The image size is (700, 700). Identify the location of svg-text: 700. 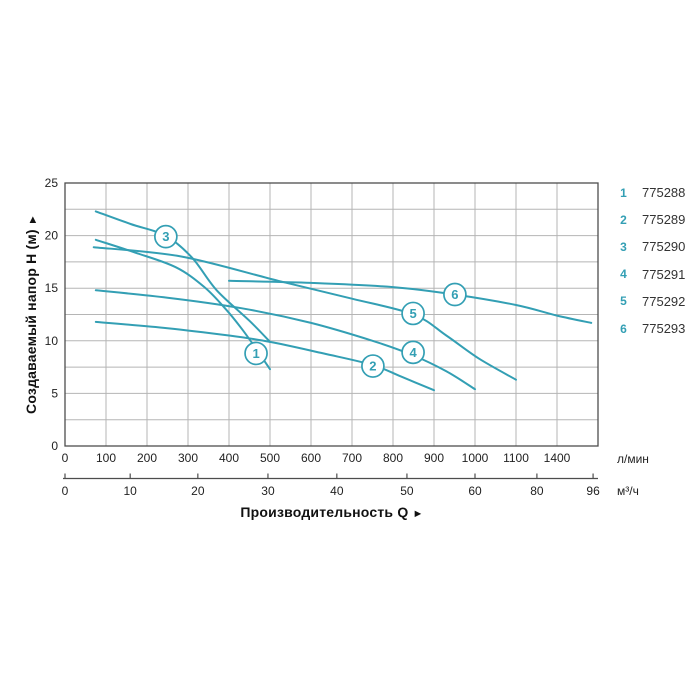
(352, 458).